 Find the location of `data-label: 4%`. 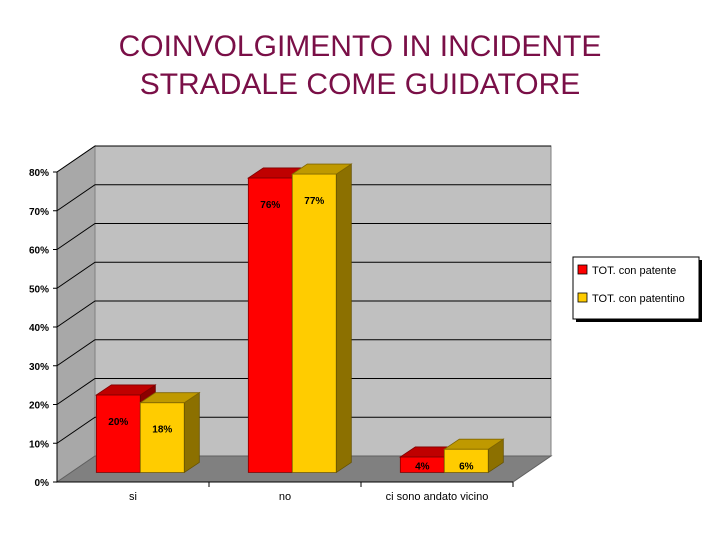

data-label: 4% is located at coordinates (422, 466).